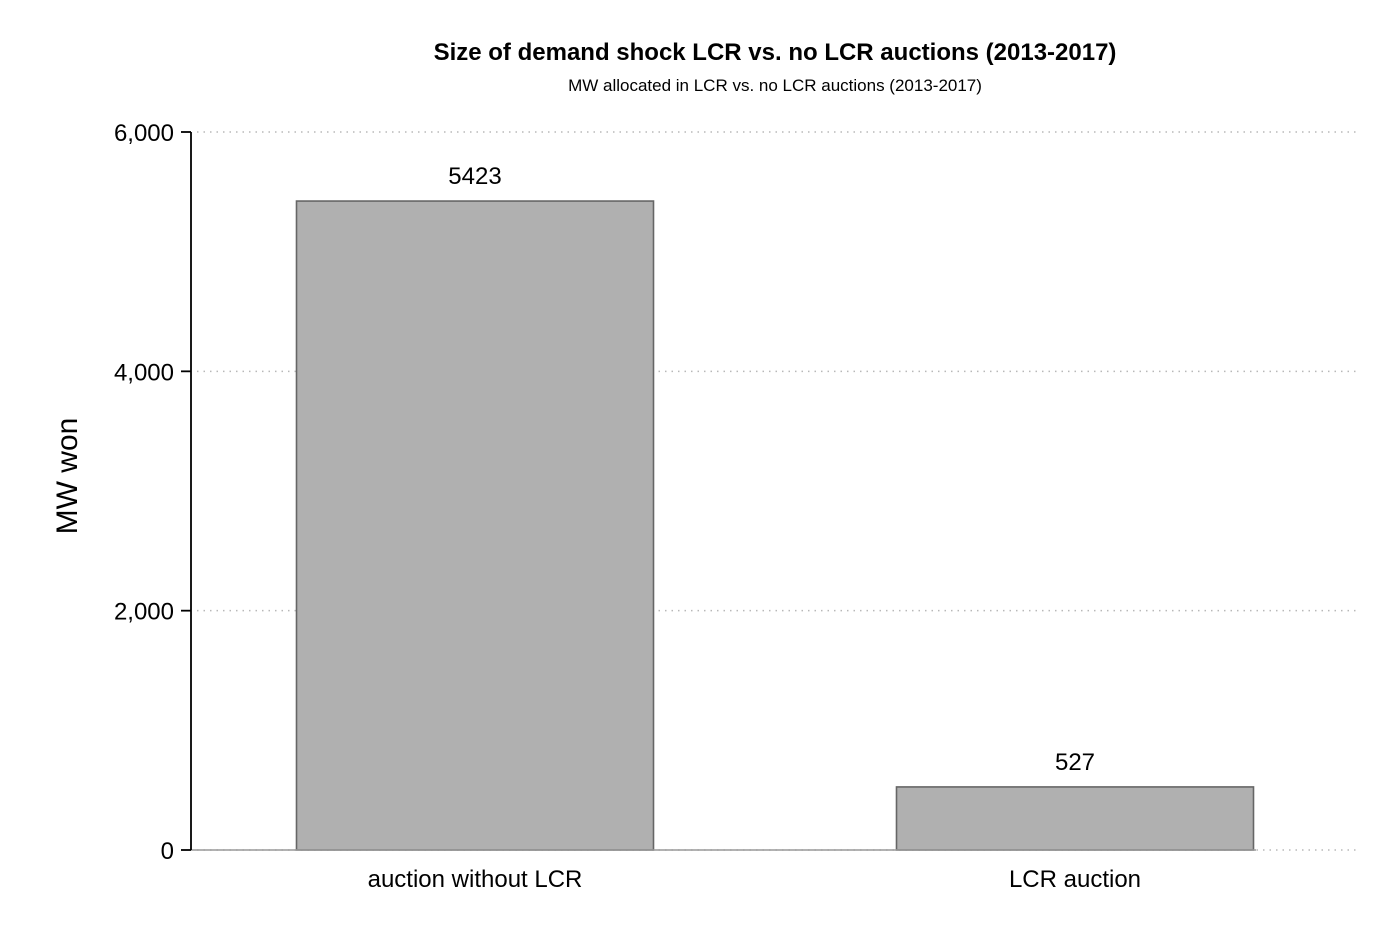 The image size is (1392, 928). What do you see at coordinates (475, 879) in the screenshot?
I see `x-tick-label-0: auction without LCR` at bounding box center [475, 879].